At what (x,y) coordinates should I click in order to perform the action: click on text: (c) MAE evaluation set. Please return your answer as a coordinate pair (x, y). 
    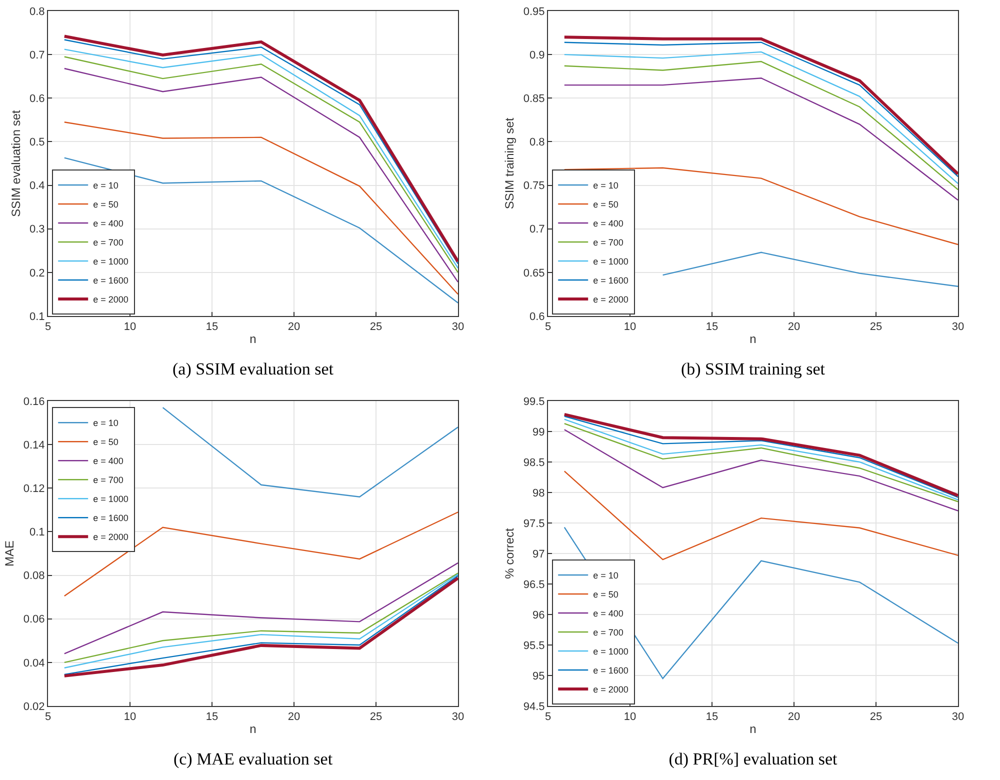
    Looking at the image, I should click on (253, 759).